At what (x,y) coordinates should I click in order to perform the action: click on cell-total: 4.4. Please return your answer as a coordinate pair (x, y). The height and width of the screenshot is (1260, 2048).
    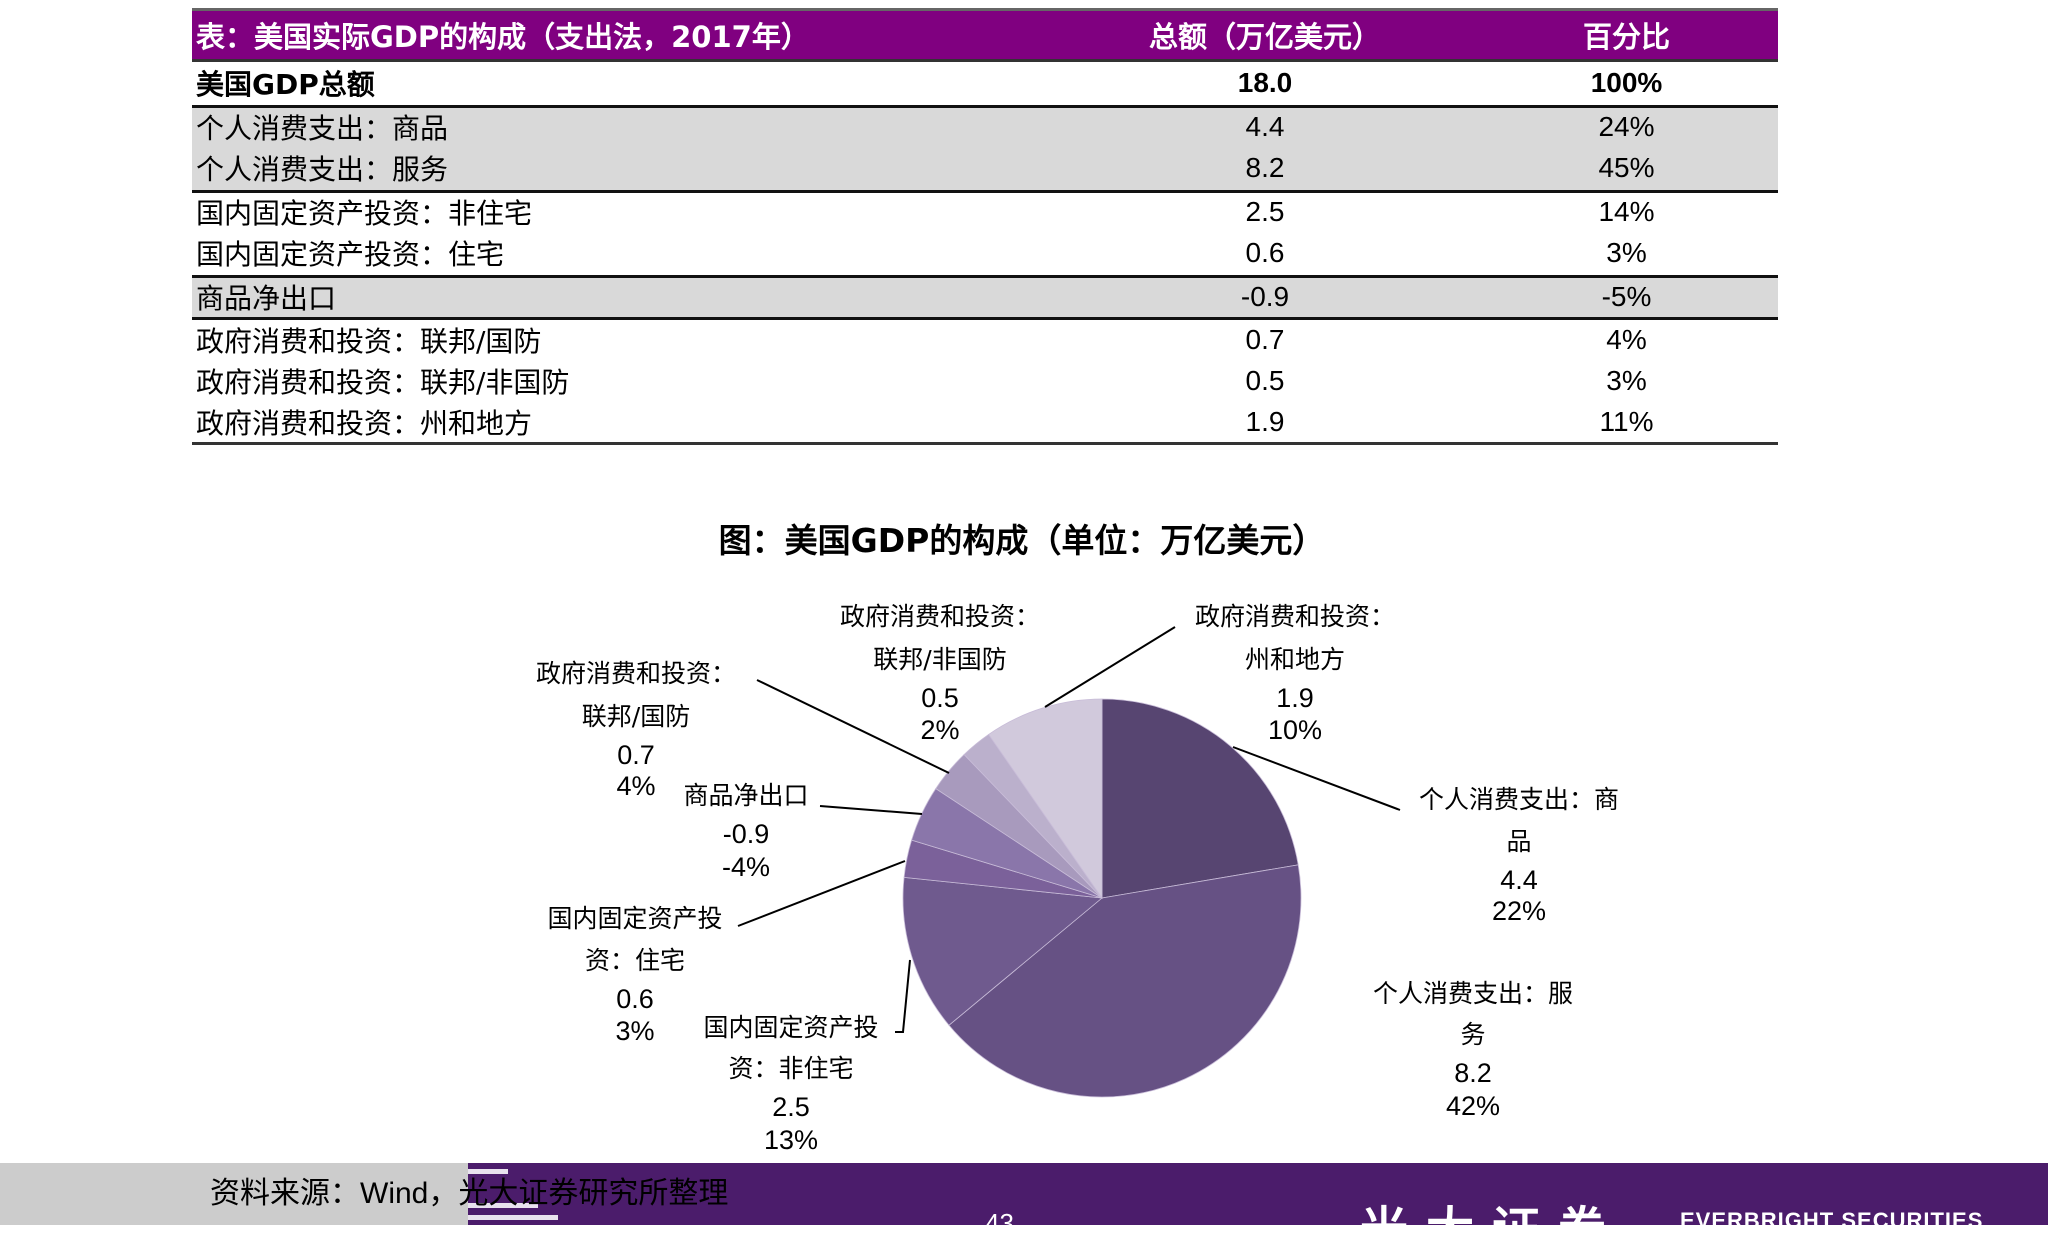
    Looking at the image, I should click on (1265, 127).